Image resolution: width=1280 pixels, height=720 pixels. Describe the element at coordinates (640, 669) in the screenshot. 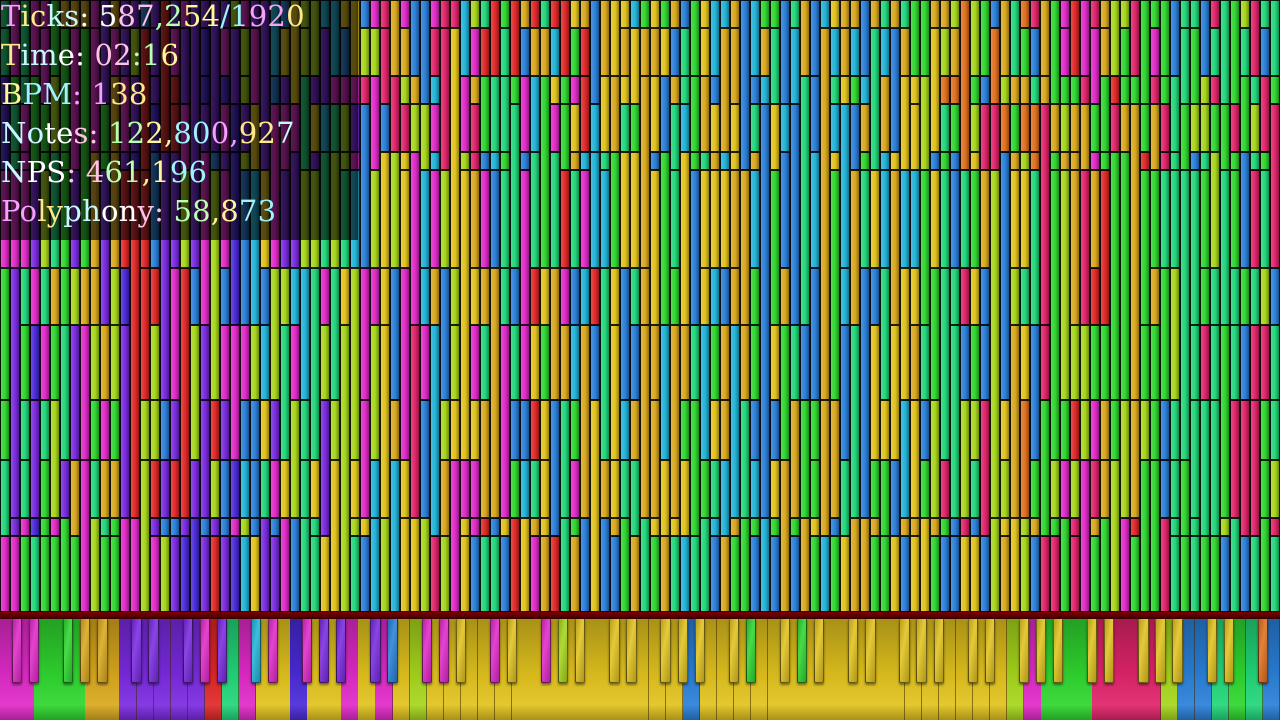

I see `piano-keyboard` at that location.